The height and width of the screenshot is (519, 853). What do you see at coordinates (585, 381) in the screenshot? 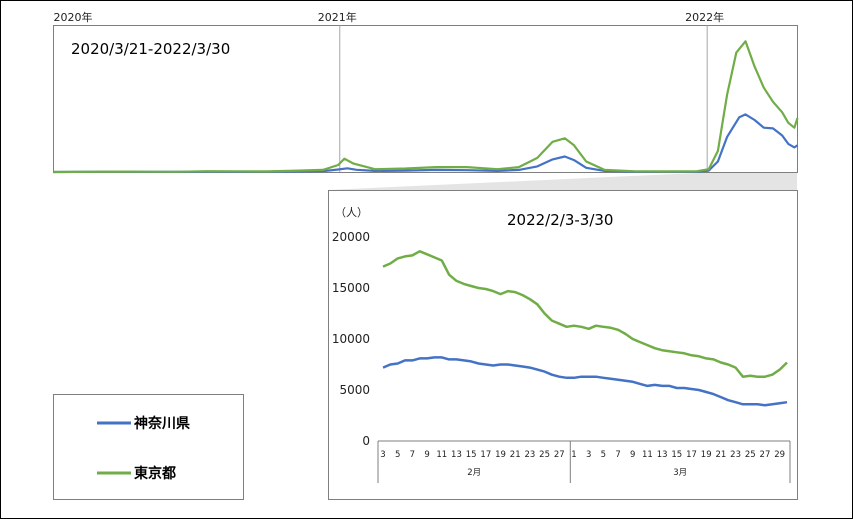
I see `zoom-series-line-kanagawa` at bounding box center [585, 381].